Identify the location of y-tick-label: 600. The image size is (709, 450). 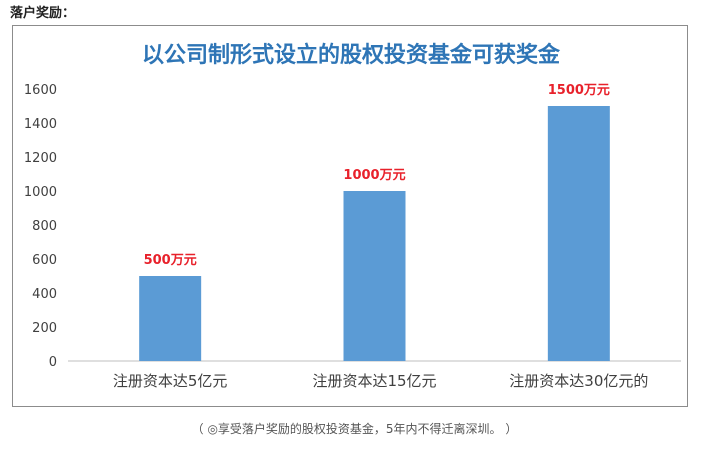
(44, 260).